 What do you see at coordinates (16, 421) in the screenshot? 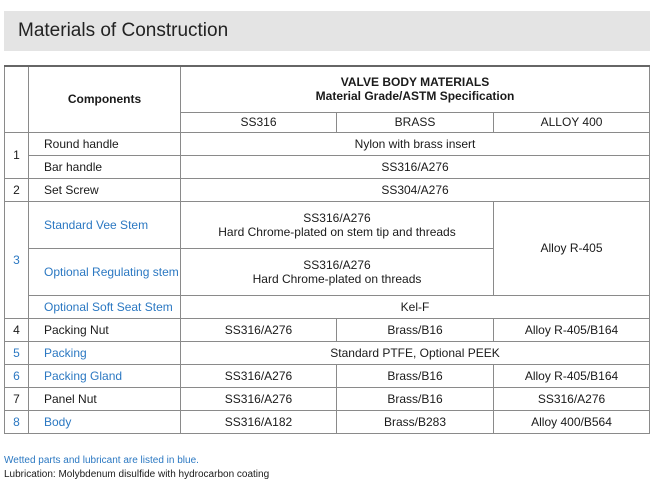
I see `row-number: 8` at bounding box center [16, 421].